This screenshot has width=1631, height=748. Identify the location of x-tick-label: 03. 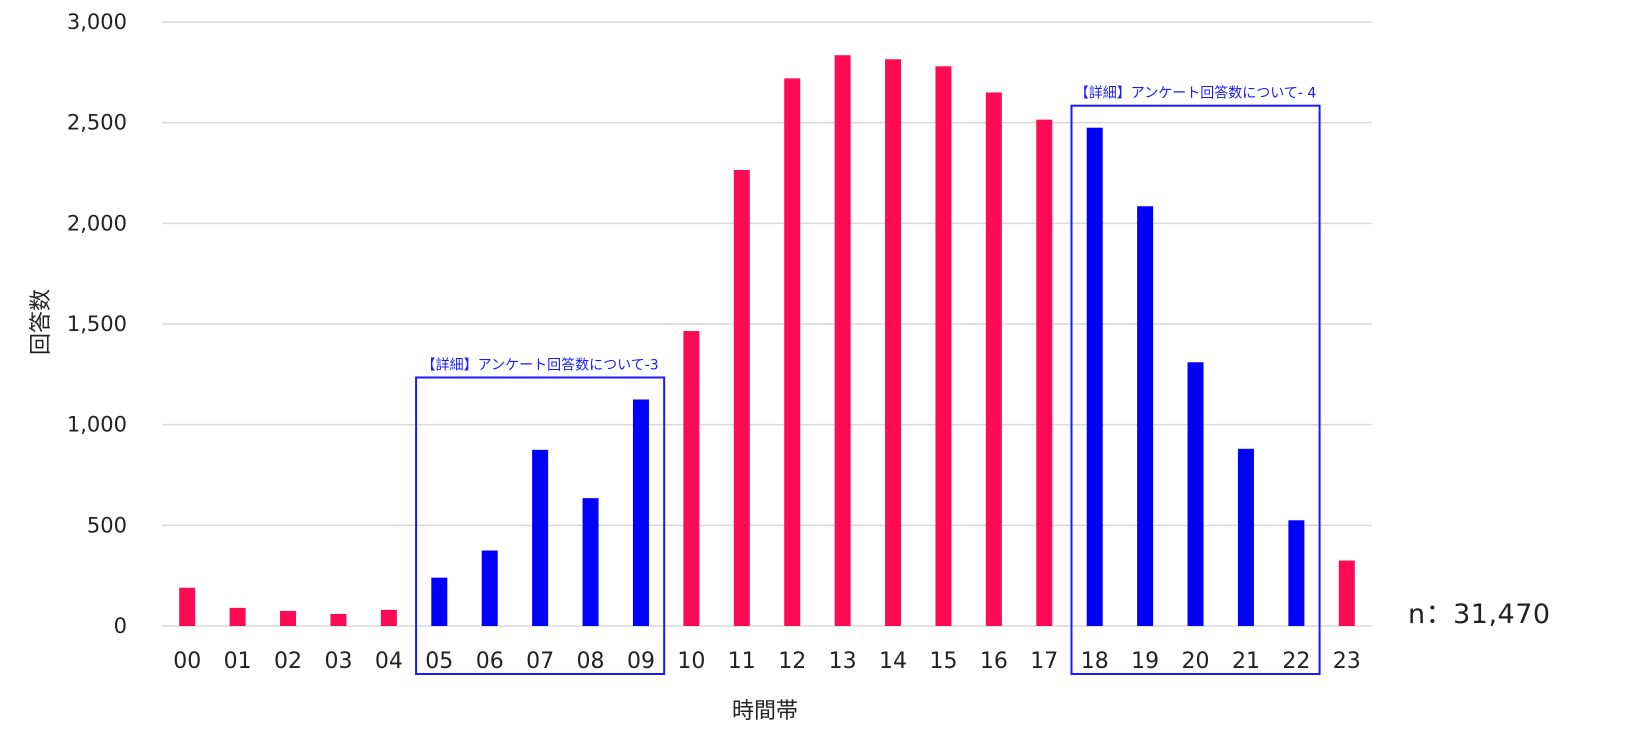
(338, 661).